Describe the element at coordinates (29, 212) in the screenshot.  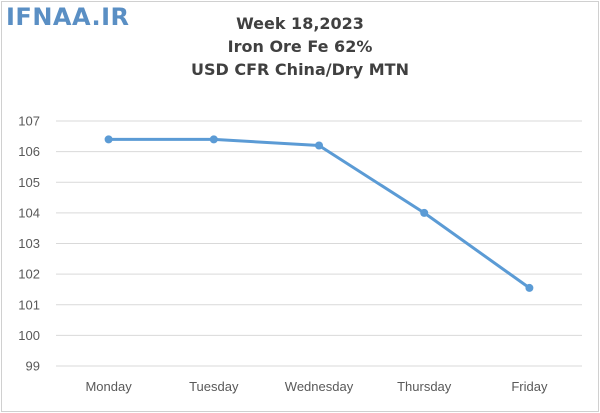
I see `y-tick-label: 104` at that location.